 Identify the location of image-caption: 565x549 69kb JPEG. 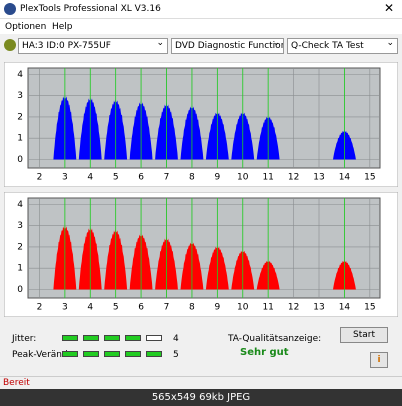
(201, 397).